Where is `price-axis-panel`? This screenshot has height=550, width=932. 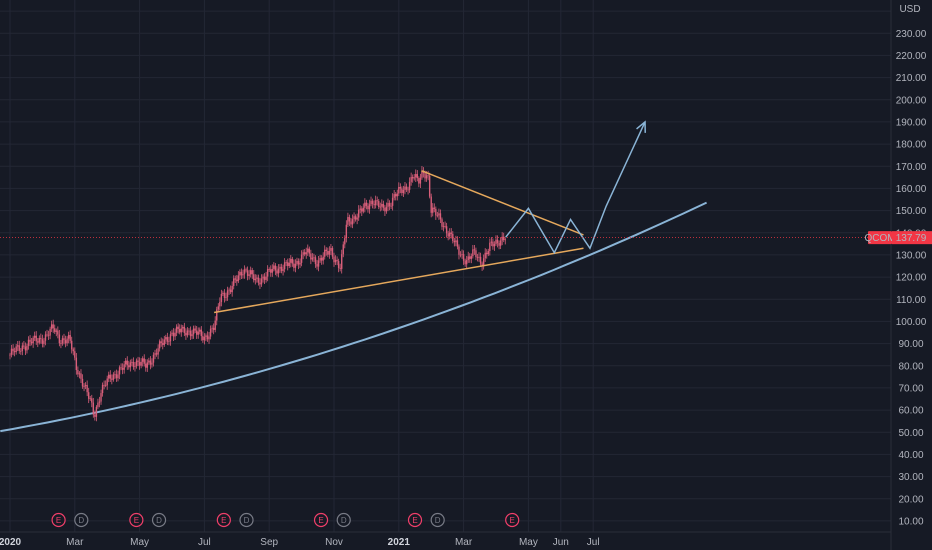 price-axis-panel is located at coordinates (911, 275).